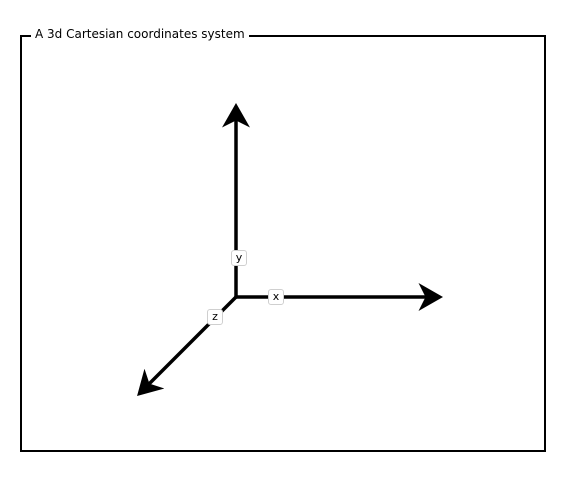 The image size is (579, 484). Describe the element at coordinates (276, 297) in the screenshot. I see `x-axis-label: x` at that location.